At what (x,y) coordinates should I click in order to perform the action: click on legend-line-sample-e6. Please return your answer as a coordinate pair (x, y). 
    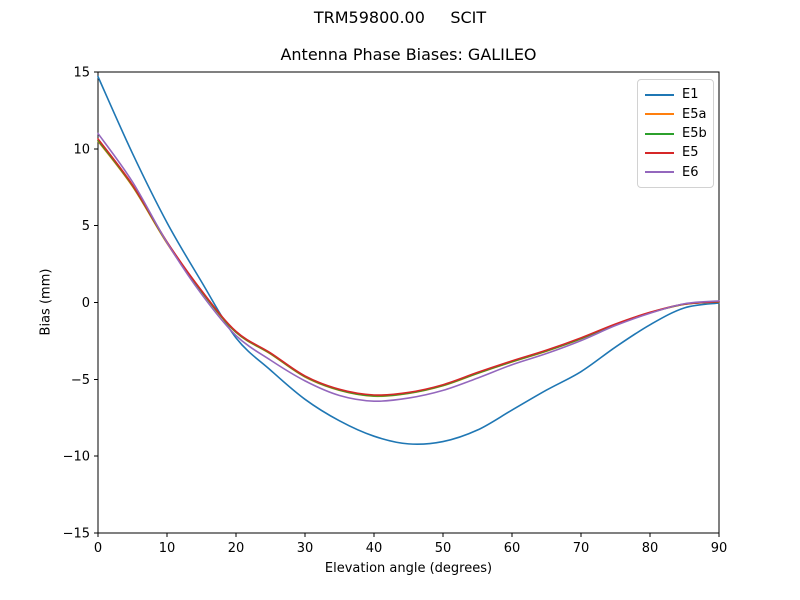
    Looking at the image, I should click on (659, 172).